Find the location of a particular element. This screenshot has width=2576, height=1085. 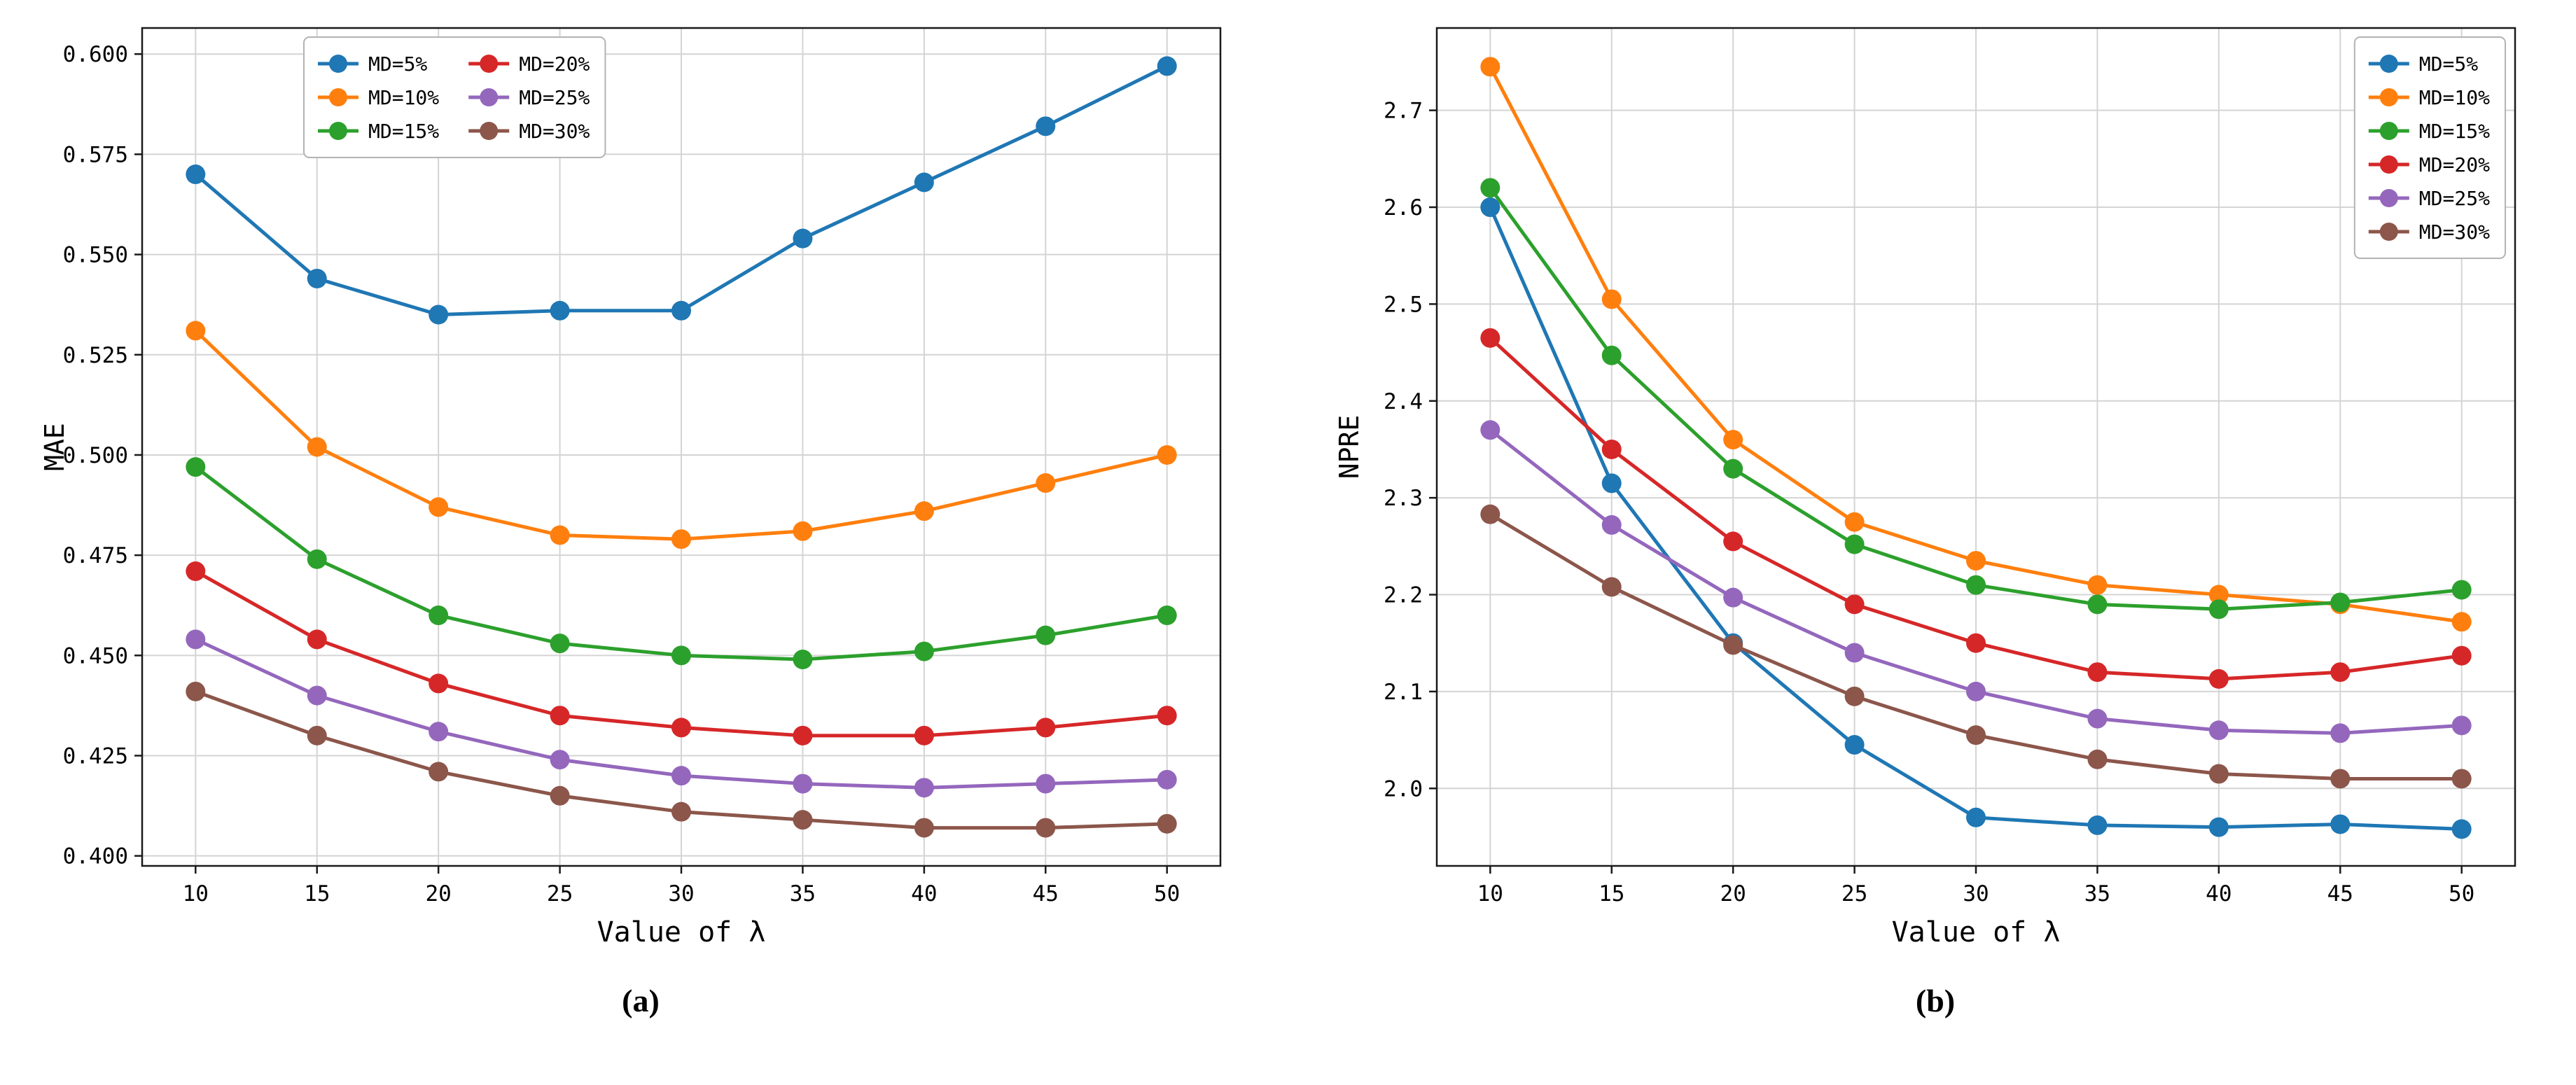

y-axis-label: NPRE is located at coordinates (1349, 447).